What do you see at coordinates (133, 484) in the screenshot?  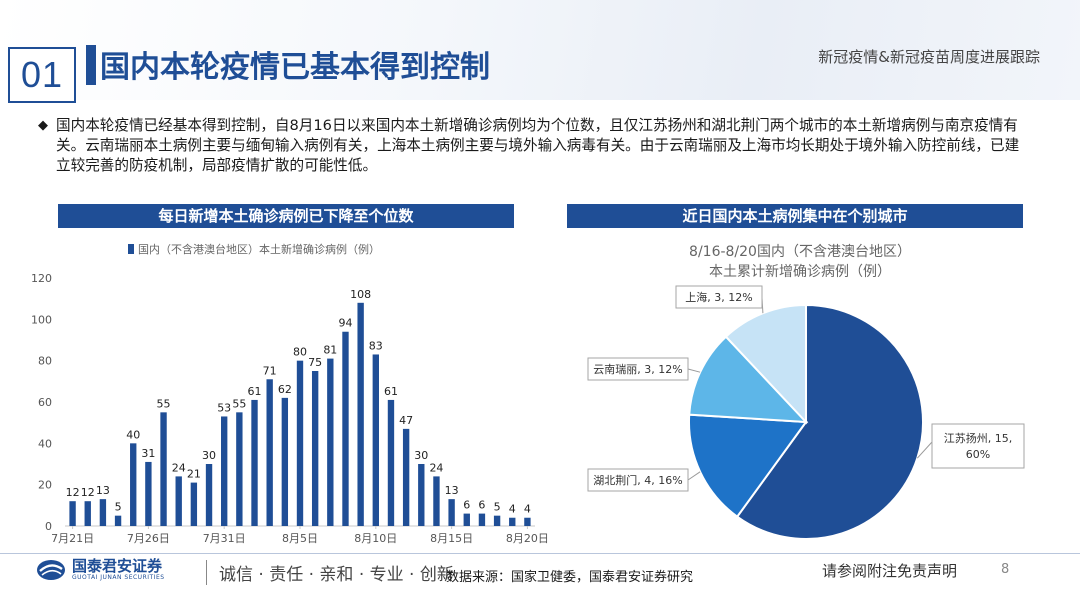 I see `bar-7月25日` at bounding box center [133, 484].